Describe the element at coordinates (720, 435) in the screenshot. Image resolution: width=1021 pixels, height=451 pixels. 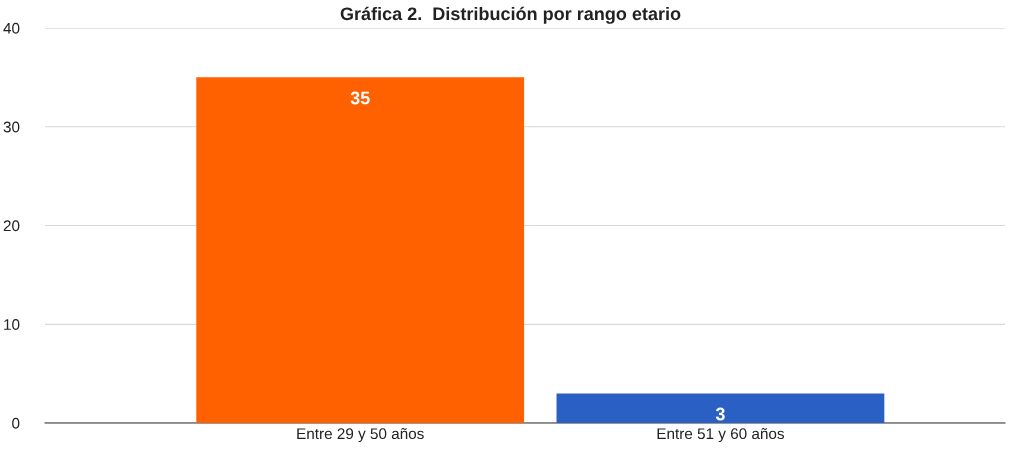
I see `x-tick-label: Entre 51 y 60 años` at that location.